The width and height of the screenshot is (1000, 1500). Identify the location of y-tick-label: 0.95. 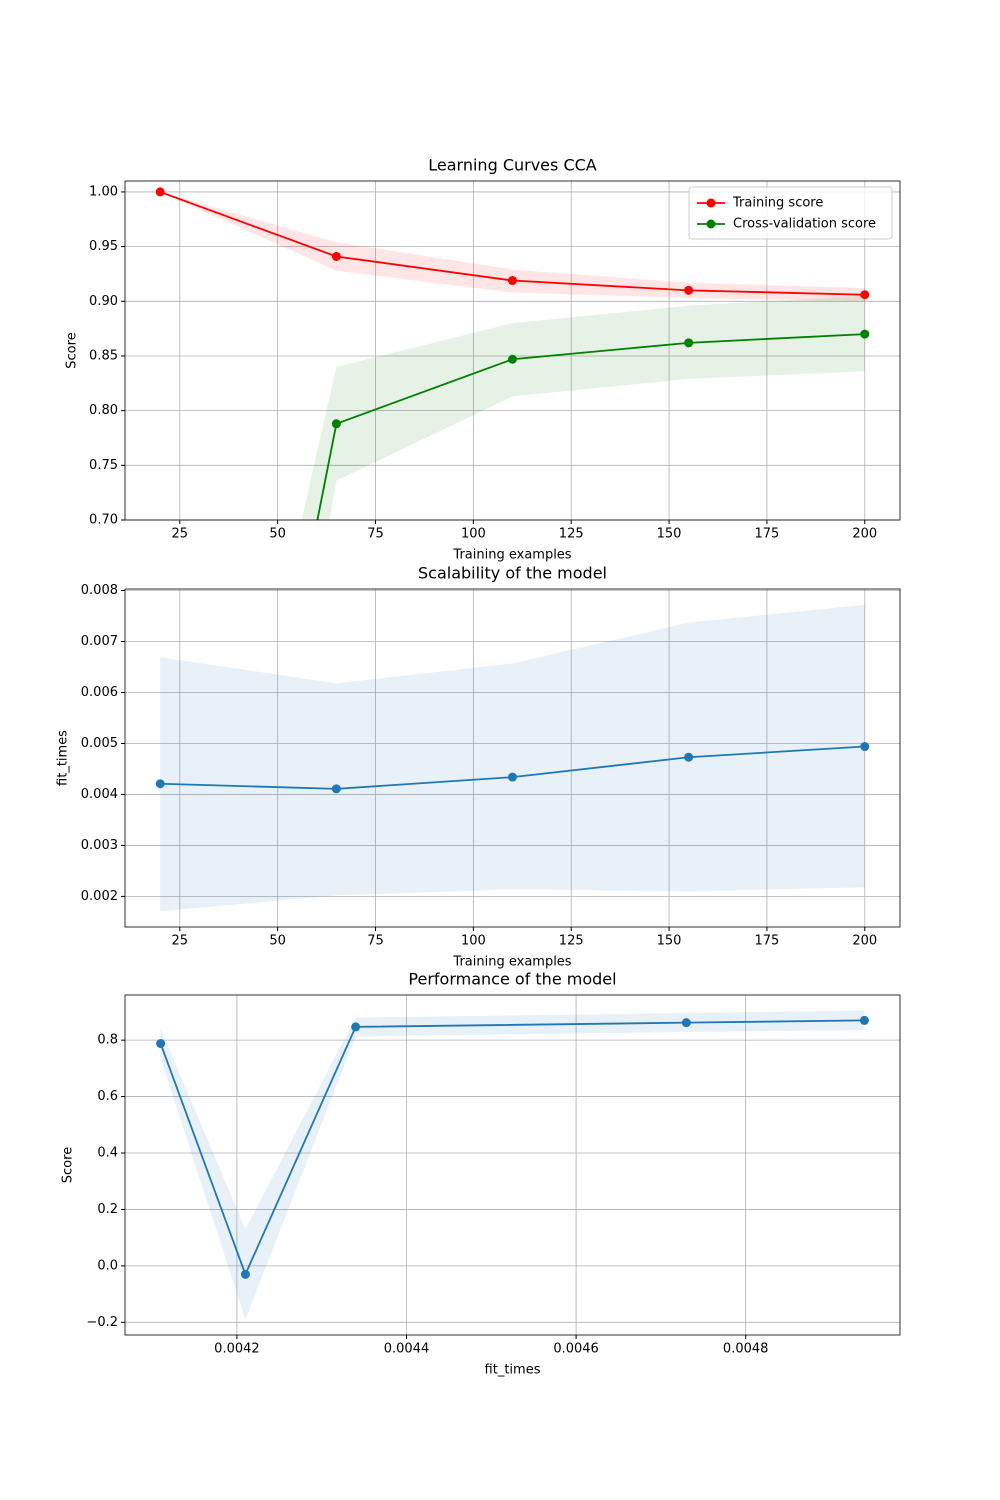
(103, 246).